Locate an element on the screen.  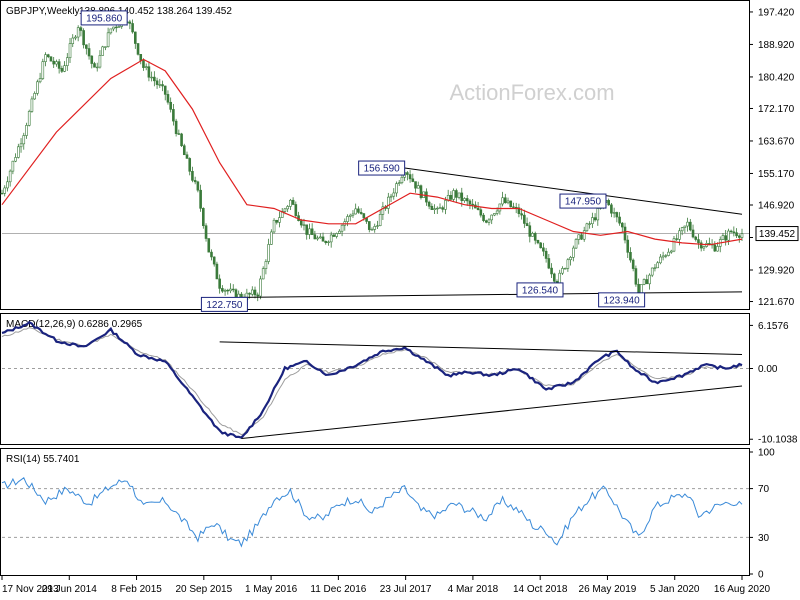
price-annotation-label-2: 147.950 is located at coordinates (583, 202).